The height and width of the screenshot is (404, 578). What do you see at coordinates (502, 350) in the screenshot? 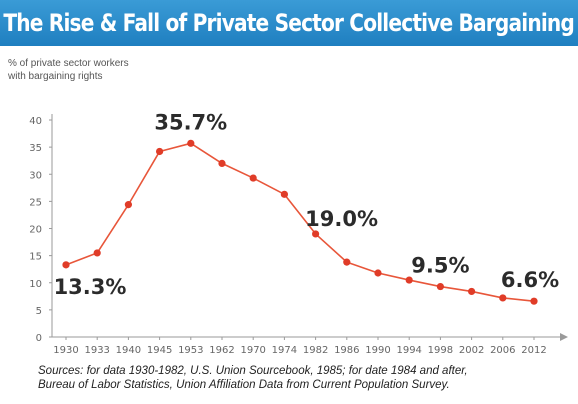
I see `x-tick-label: 2006` at bounding box center [502, 350].